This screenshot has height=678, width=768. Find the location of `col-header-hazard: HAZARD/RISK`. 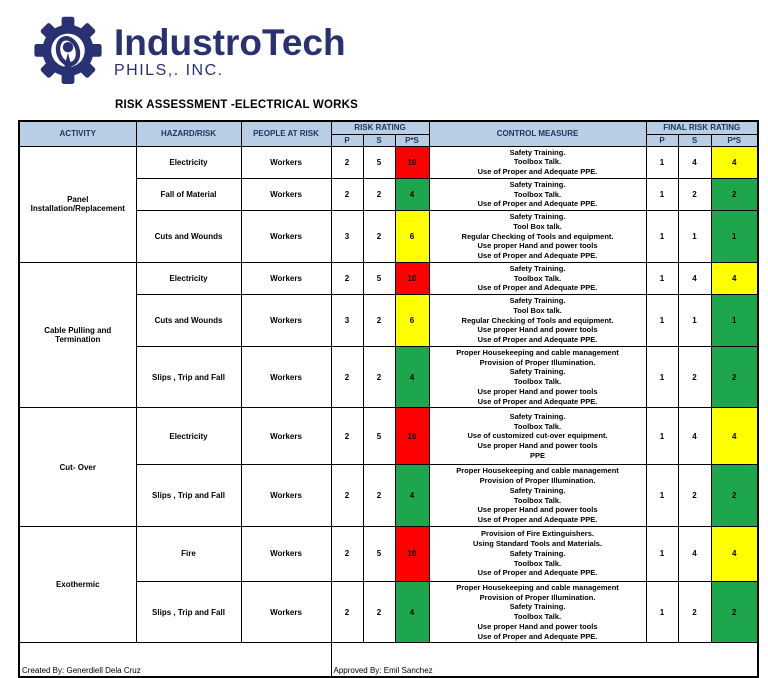

col-header-hazard: HAZARD/RISK is located at coordinates (188, 133).